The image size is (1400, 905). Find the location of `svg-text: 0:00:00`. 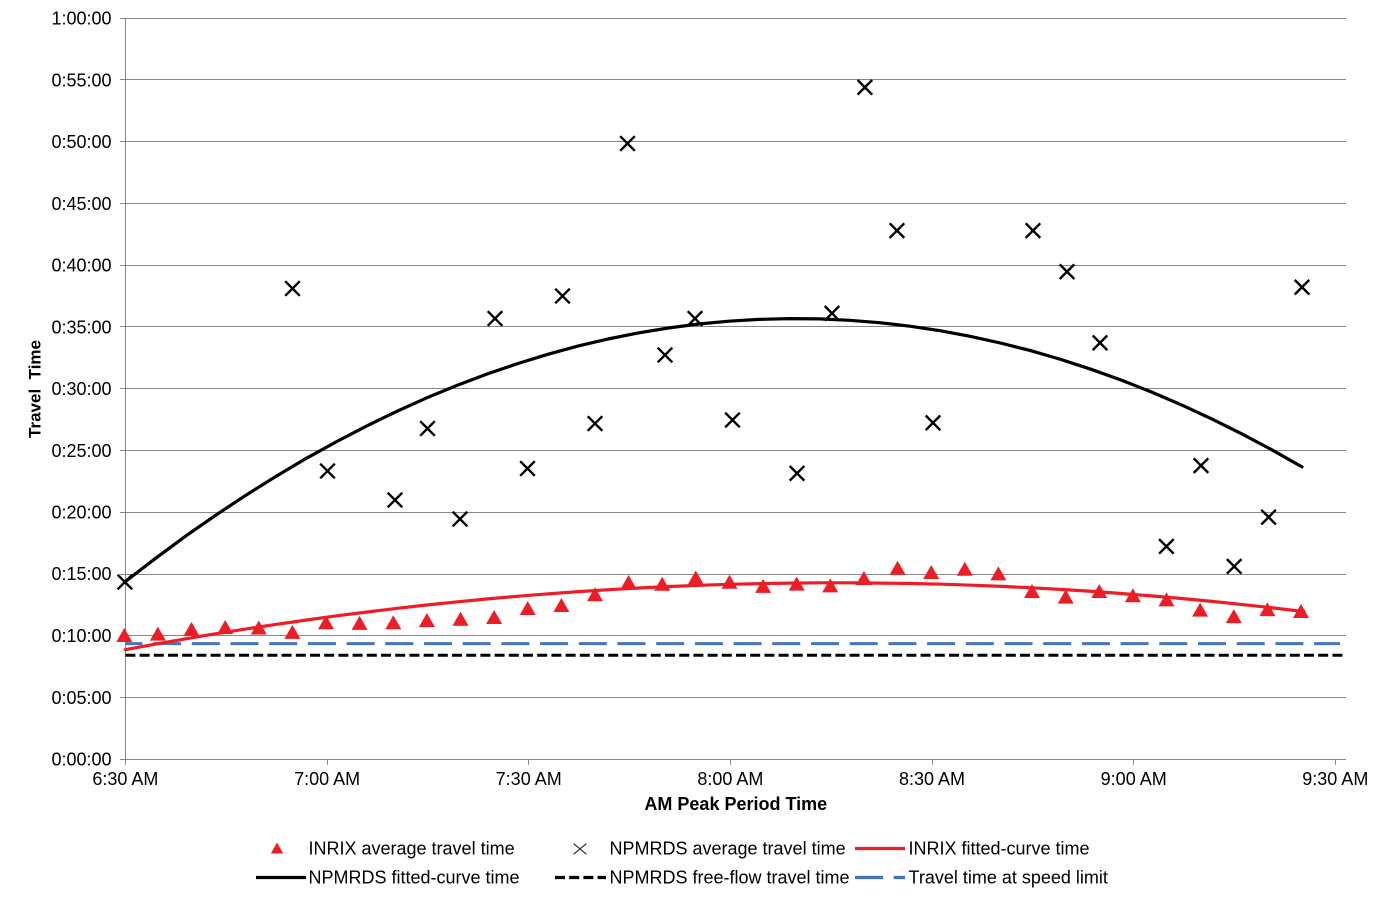

svg-text: 0:00:00 is located at coordinates (81, 760).